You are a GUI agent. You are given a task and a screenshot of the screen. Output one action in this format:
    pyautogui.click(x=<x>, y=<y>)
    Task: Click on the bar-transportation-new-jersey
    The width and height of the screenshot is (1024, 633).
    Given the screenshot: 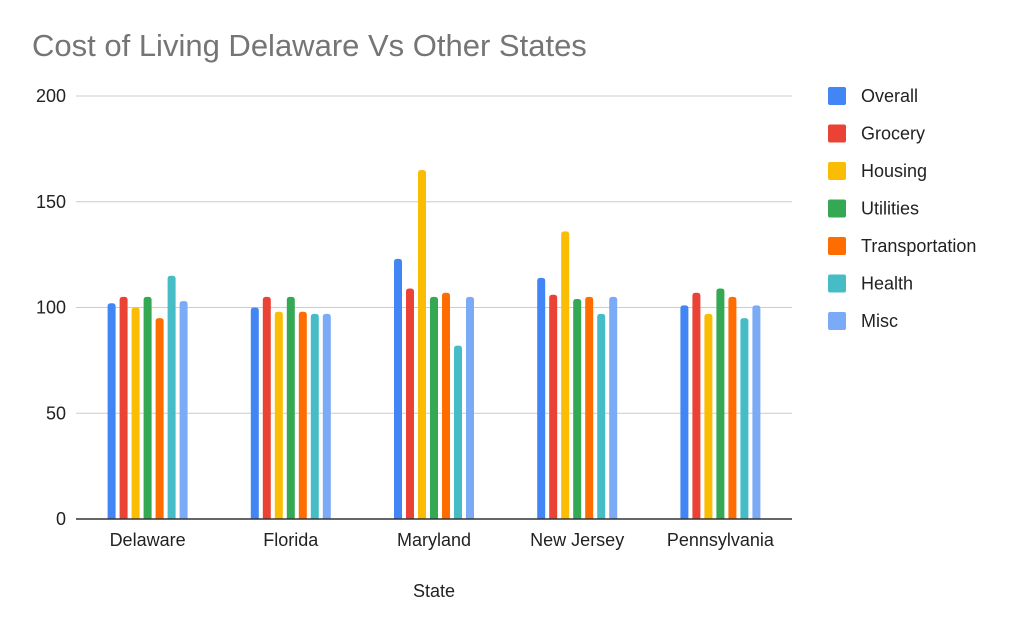 What is the action you would take?
    pyautogui.click(x=589, y=407)
    